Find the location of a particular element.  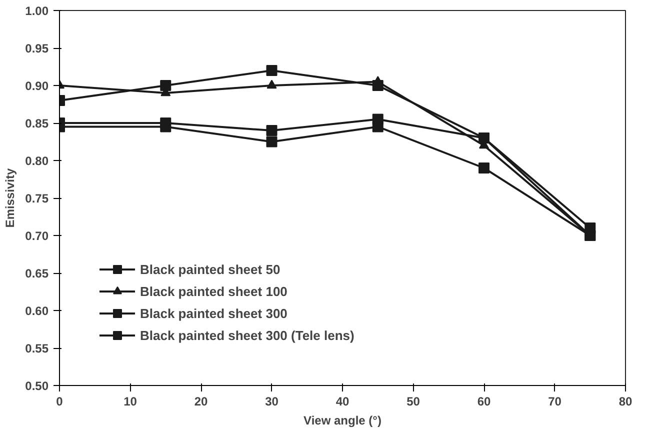

legend-label: Black painted sheet 50 is located at coordinates (210, 269).